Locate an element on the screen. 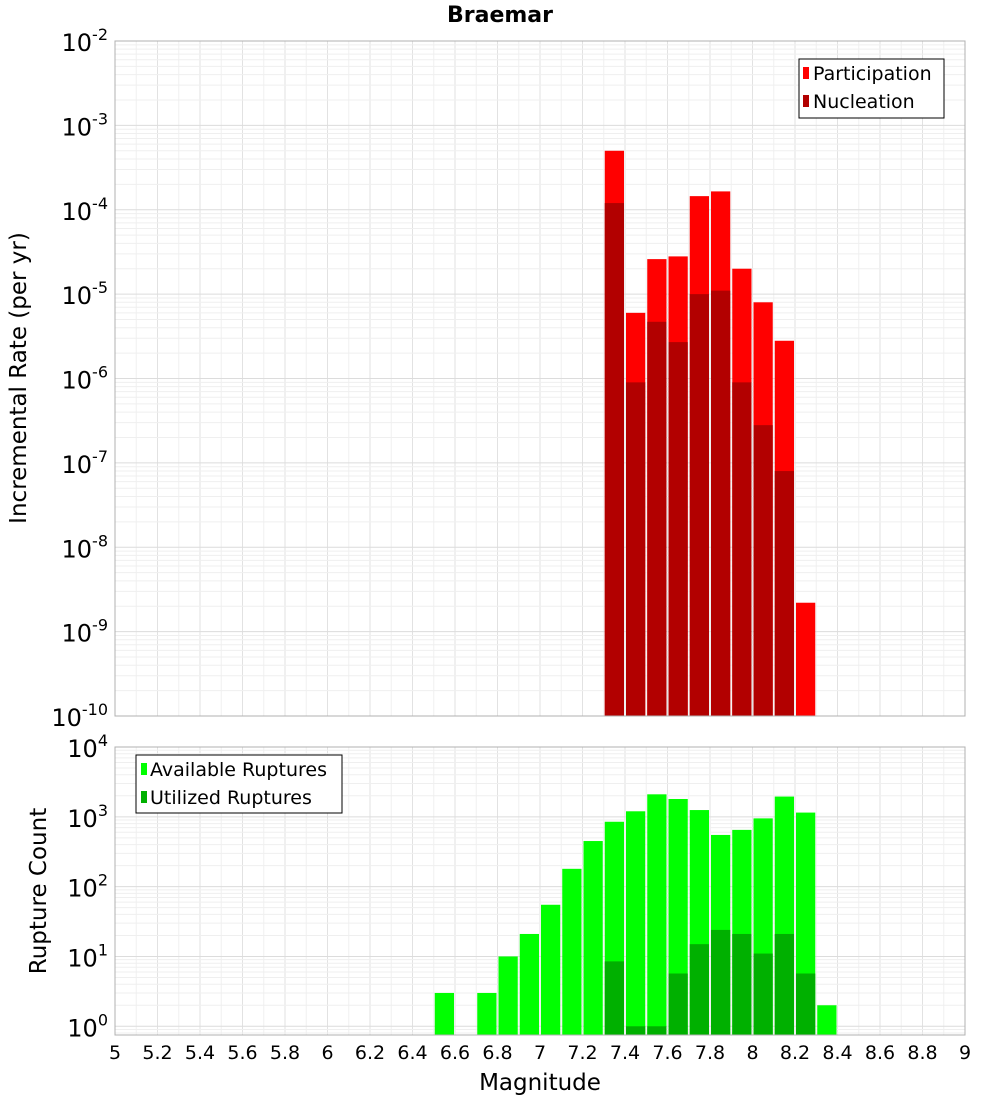 This screenshot has width=1000, height=1100. x-tick-label: 7 is located at coordinates (540, 1053).